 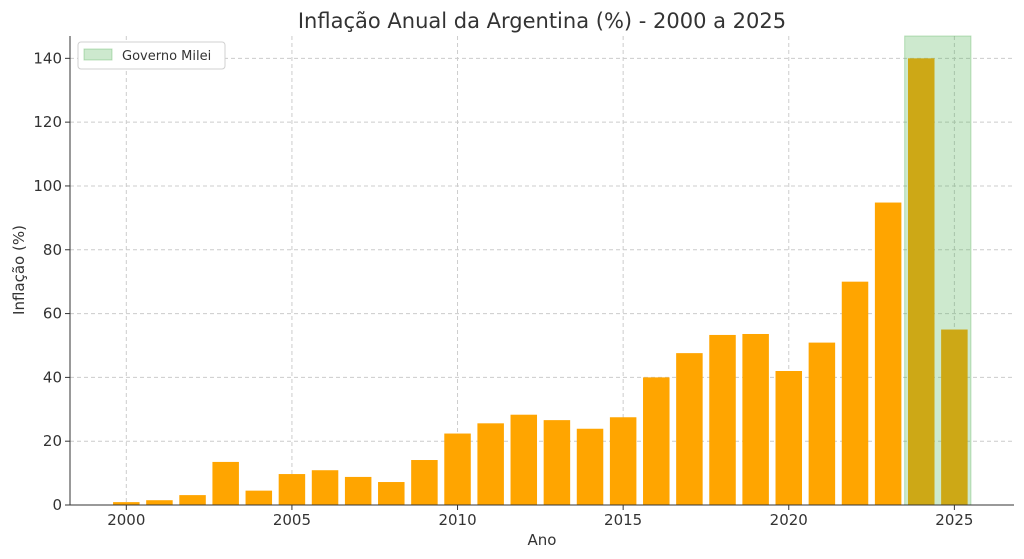 I want to click on y-tick-label: 40, so click(x=52, y=377).